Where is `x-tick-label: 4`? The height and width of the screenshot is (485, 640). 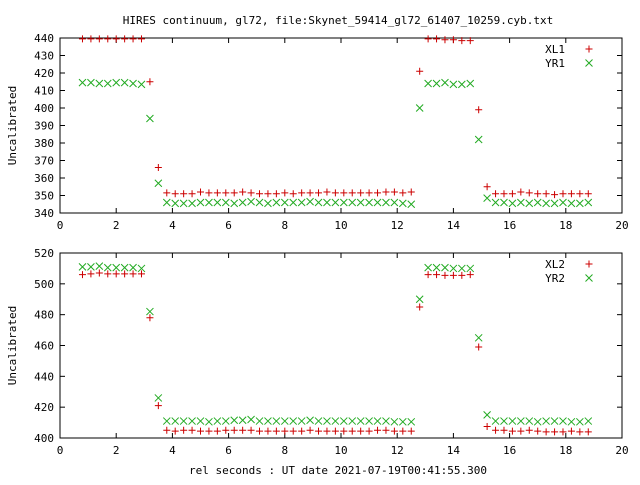 x-tick-label: 4 is located at coordinates (172, 225).